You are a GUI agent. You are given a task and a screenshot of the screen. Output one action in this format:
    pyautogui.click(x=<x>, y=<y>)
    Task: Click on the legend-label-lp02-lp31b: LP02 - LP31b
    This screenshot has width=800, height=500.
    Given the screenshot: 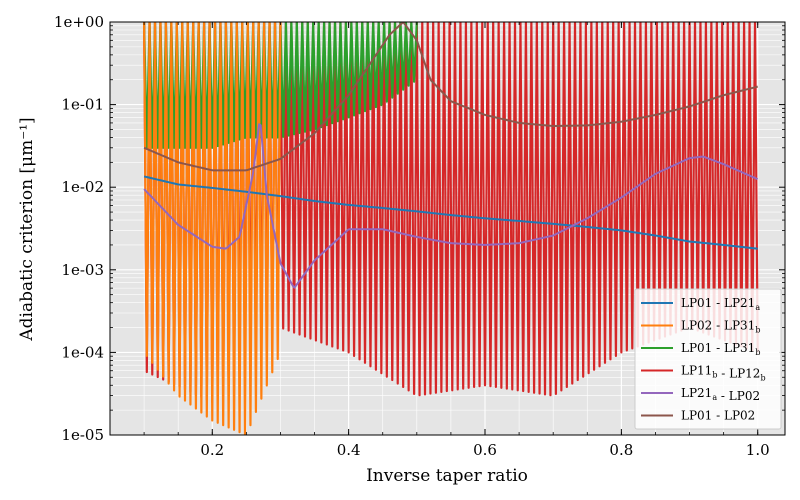 What is the action you would take?
    pyautogui.click(x=720, y=327)
    